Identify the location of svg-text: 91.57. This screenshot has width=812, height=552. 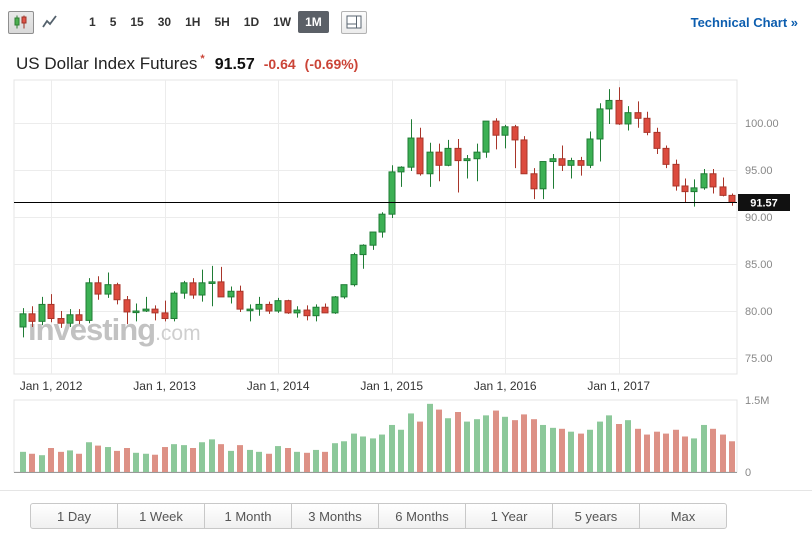
(764, 204).